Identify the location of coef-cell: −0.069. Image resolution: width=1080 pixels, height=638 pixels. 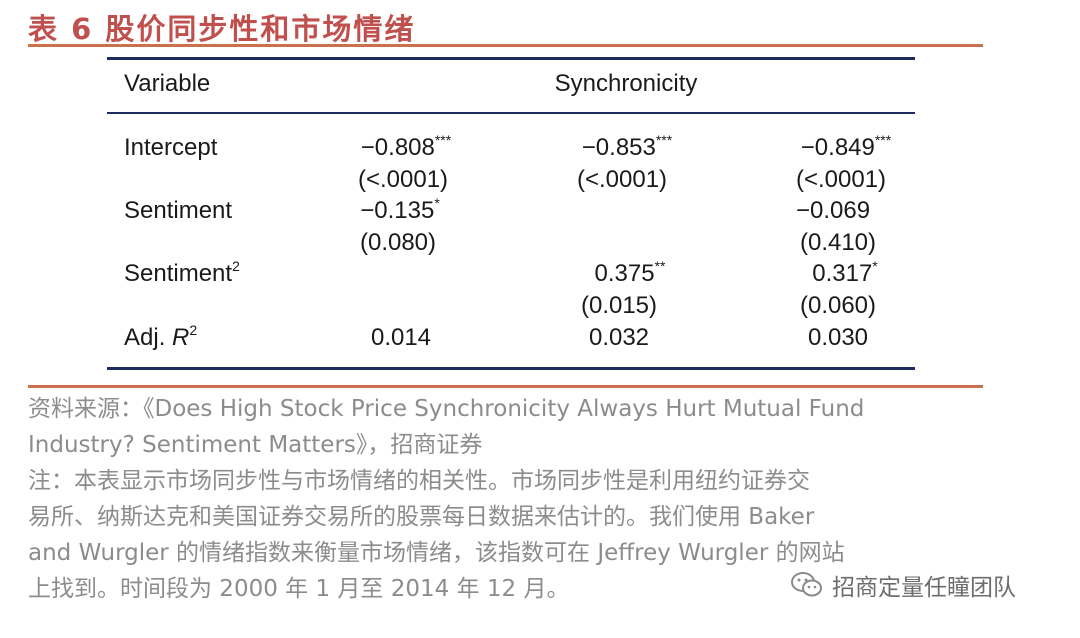
(833, 210).